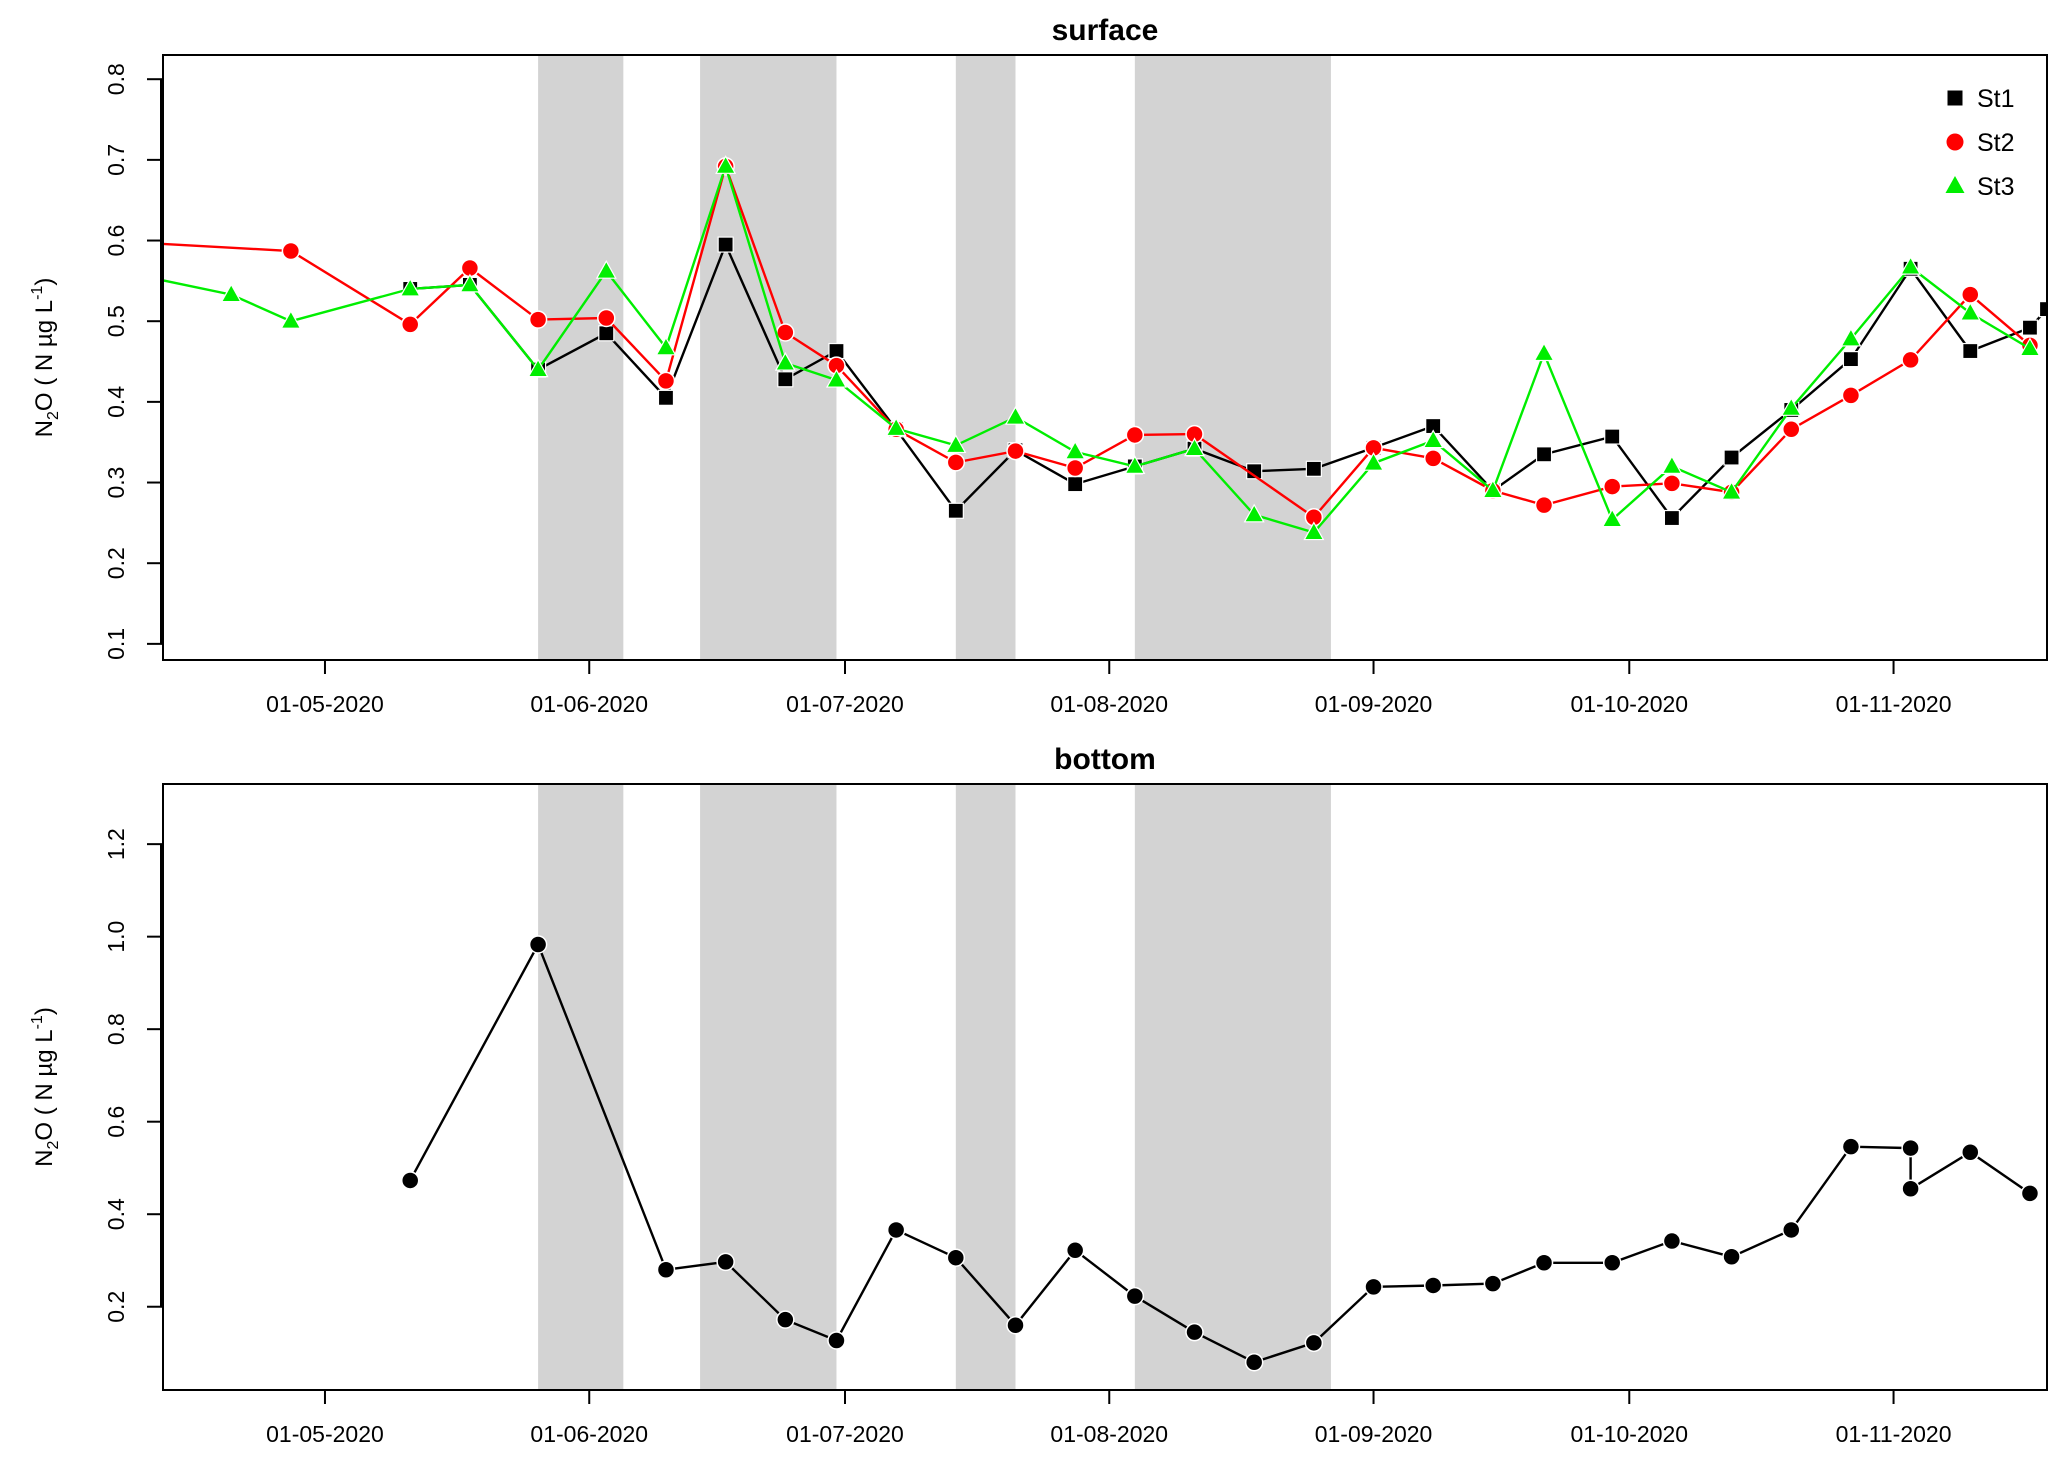  I want to click on legend-label: St2, so click(1996, 143).